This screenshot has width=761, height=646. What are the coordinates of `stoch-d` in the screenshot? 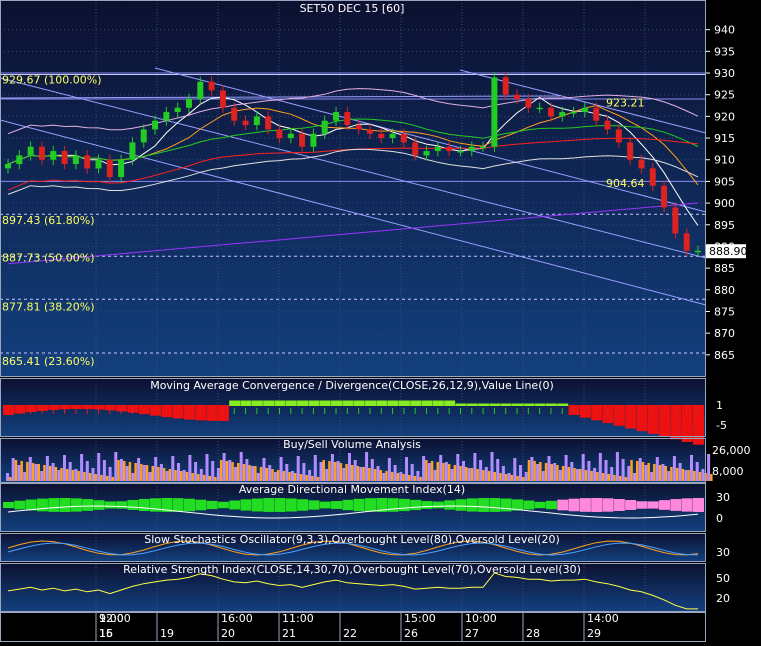 It's located at (353, 549).